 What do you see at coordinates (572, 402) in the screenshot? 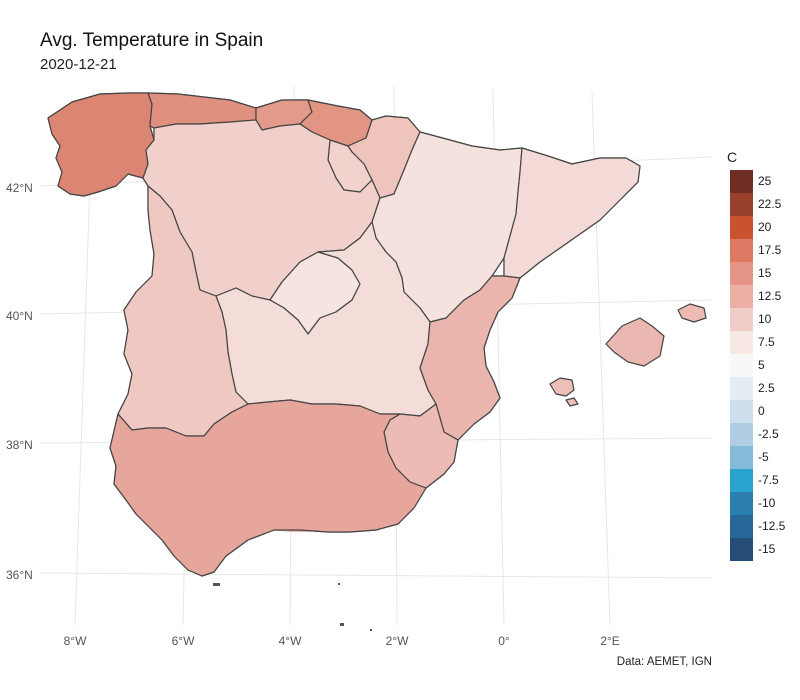
I see `island-formentera` at bounding box center [572, 402].